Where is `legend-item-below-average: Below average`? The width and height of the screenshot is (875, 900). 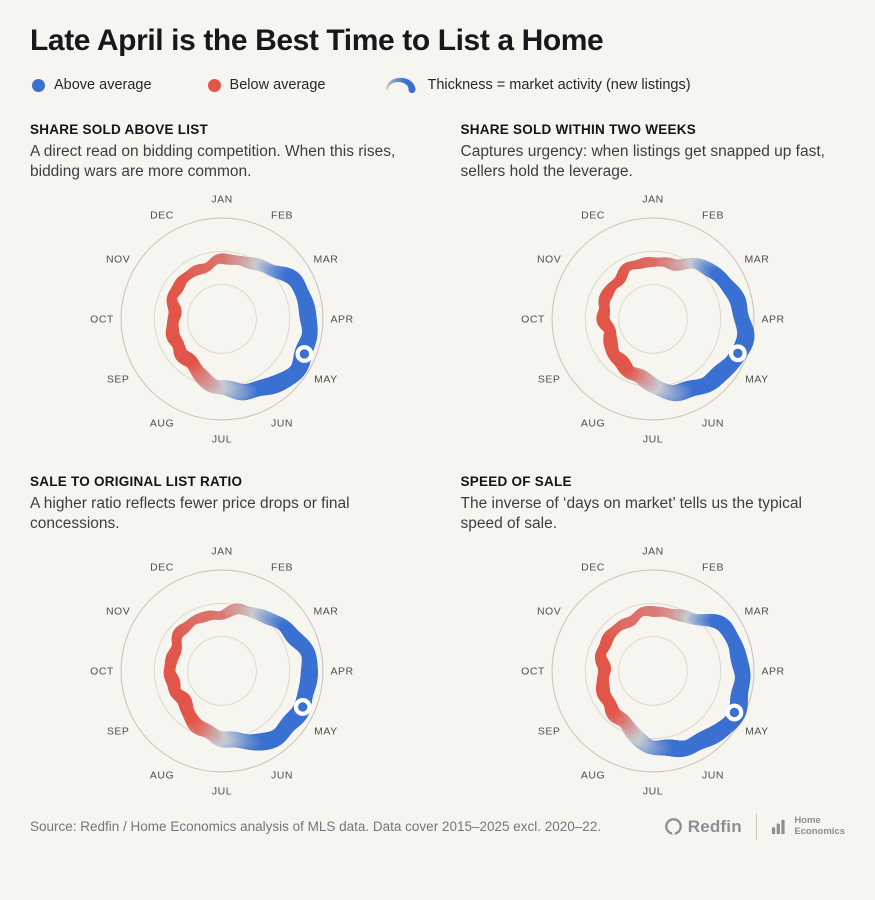 legend-item-below-average: Below average is located at coordinates (266, 85).